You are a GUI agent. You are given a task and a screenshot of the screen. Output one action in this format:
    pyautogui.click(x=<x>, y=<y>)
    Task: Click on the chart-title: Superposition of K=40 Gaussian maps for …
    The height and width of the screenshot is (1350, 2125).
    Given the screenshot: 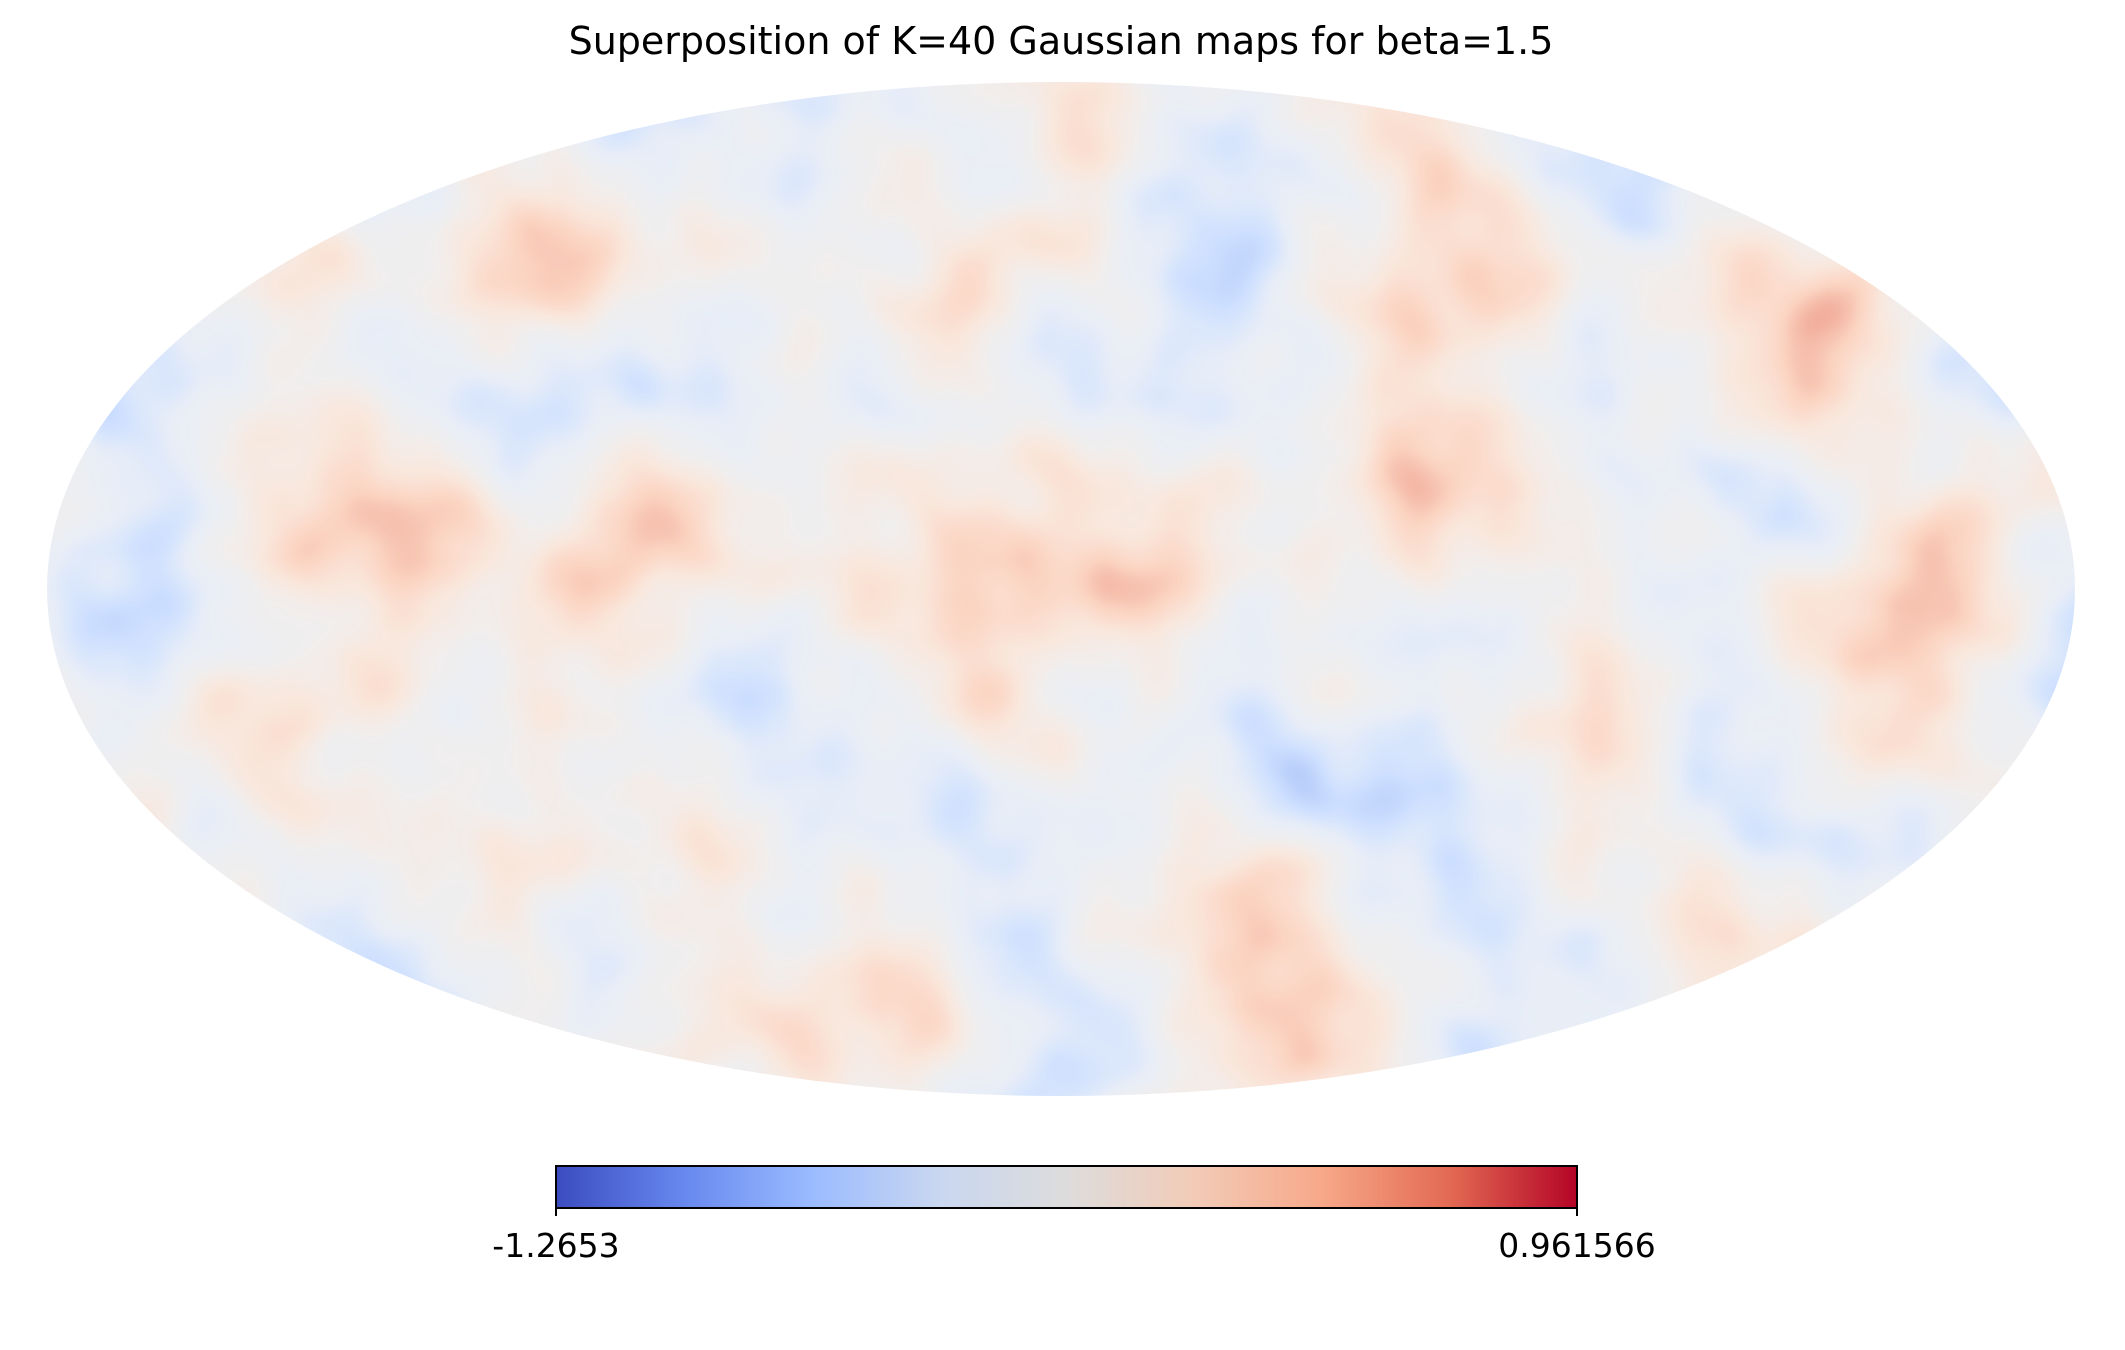 What is the action you would take?
    pyautogui.click(x=1061, y=41)
    